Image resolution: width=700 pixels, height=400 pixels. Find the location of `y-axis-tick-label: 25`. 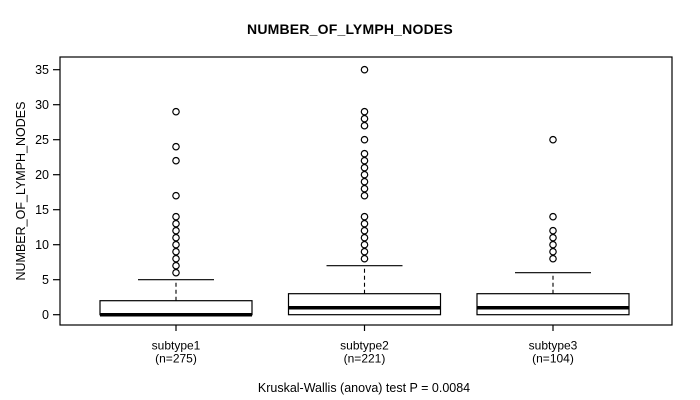

y-axis-tick-label: 25 is located at coordinates (42, 140).